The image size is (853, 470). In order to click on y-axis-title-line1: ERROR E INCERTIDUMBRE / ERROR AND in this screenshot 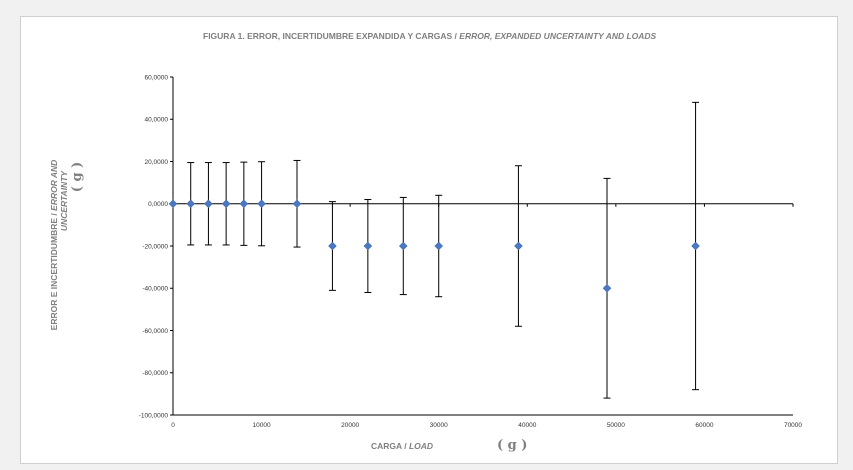, I will do `click(54, 245)`.